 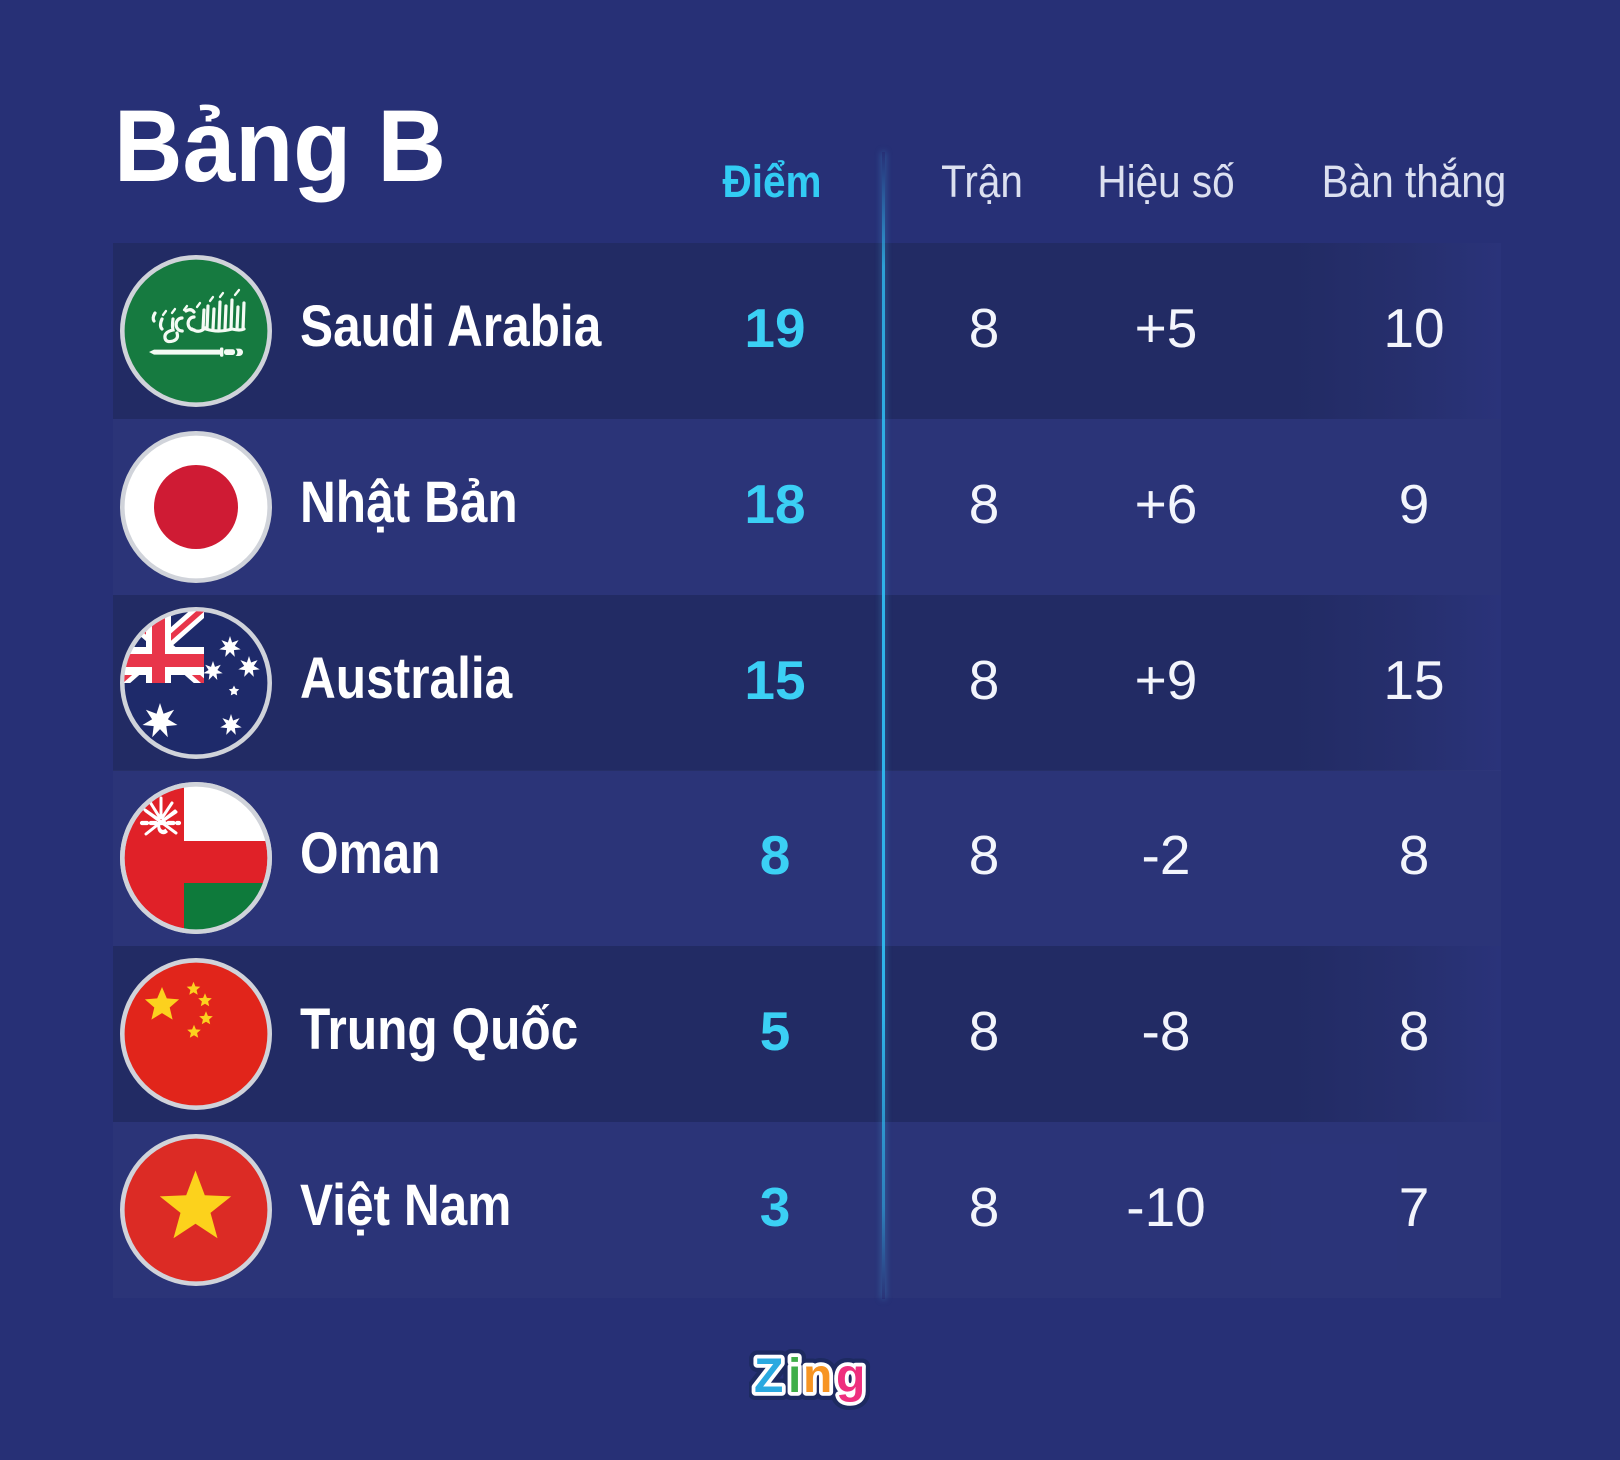 I want to click on svg-text: n, so click(x=817, y=1376).